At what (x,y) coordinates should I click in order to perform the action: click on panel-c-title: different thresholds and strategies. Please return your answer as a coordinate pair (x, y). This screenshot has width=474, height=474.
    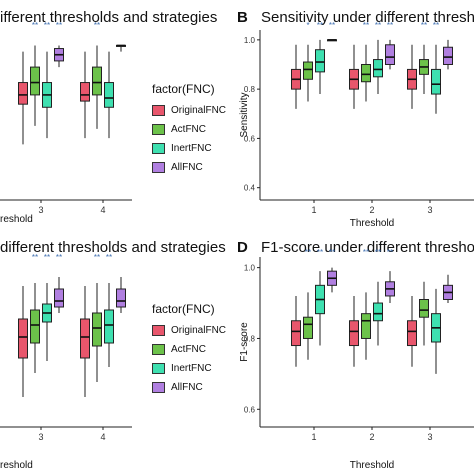
    Looking at the image, I should click on (113, 247).